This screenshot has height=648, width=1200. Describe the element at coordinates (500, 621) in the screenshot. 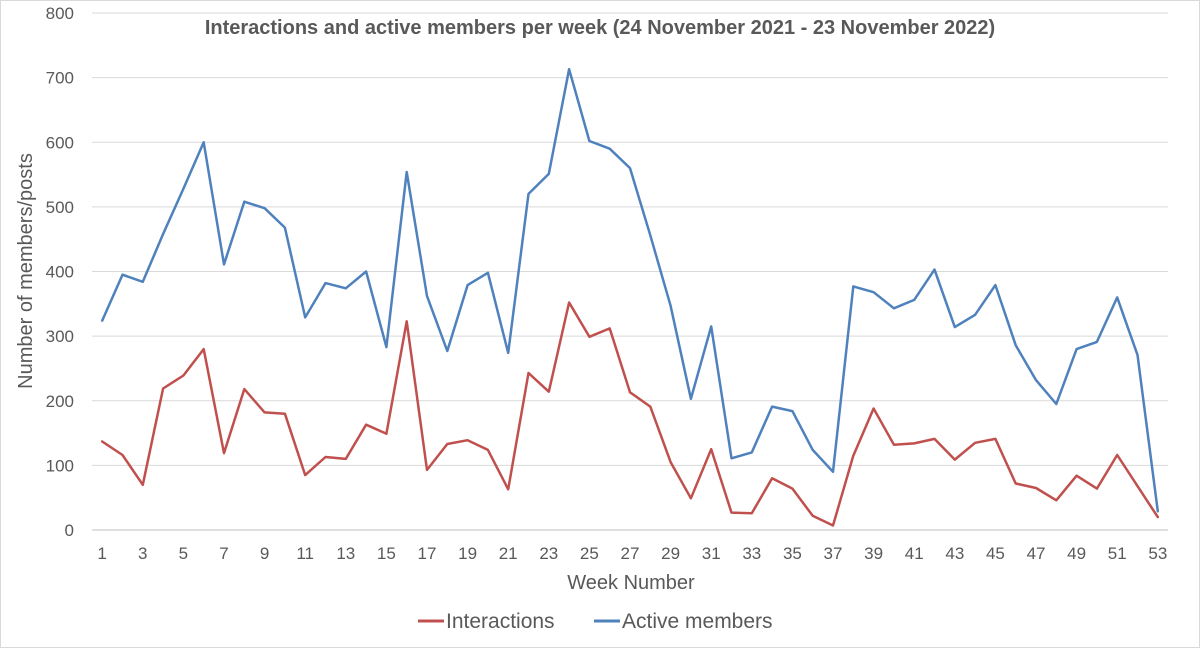

I see `legend-label: Interactions` at that location.